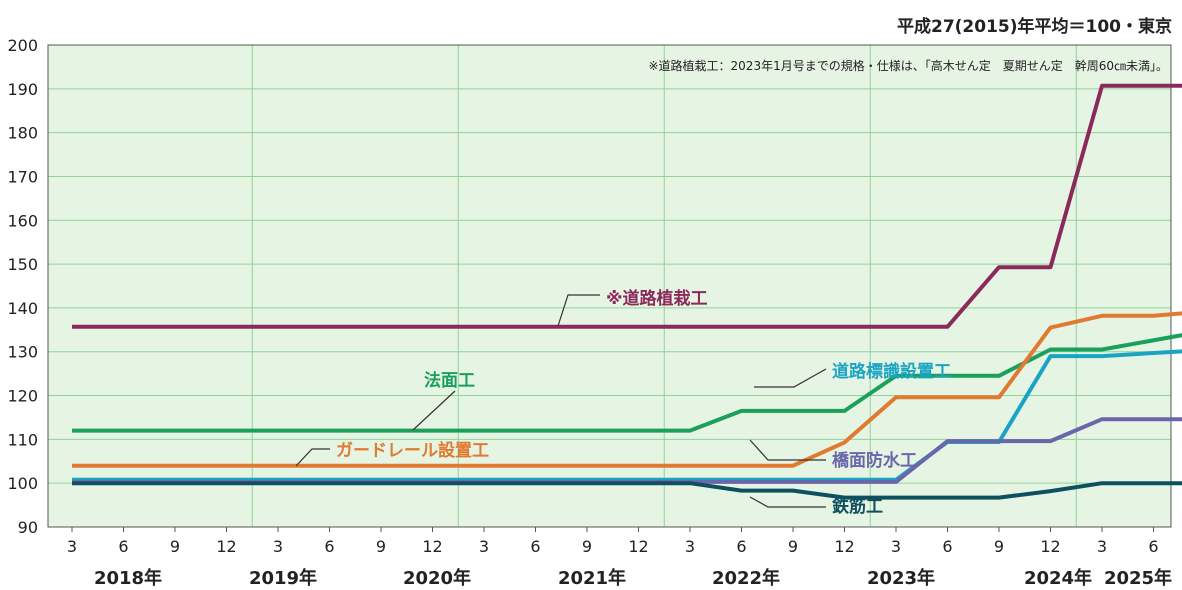 This screenshot has width=1182, height=590. I want to click on x-year-label: 2024年, so click(1058, 578).